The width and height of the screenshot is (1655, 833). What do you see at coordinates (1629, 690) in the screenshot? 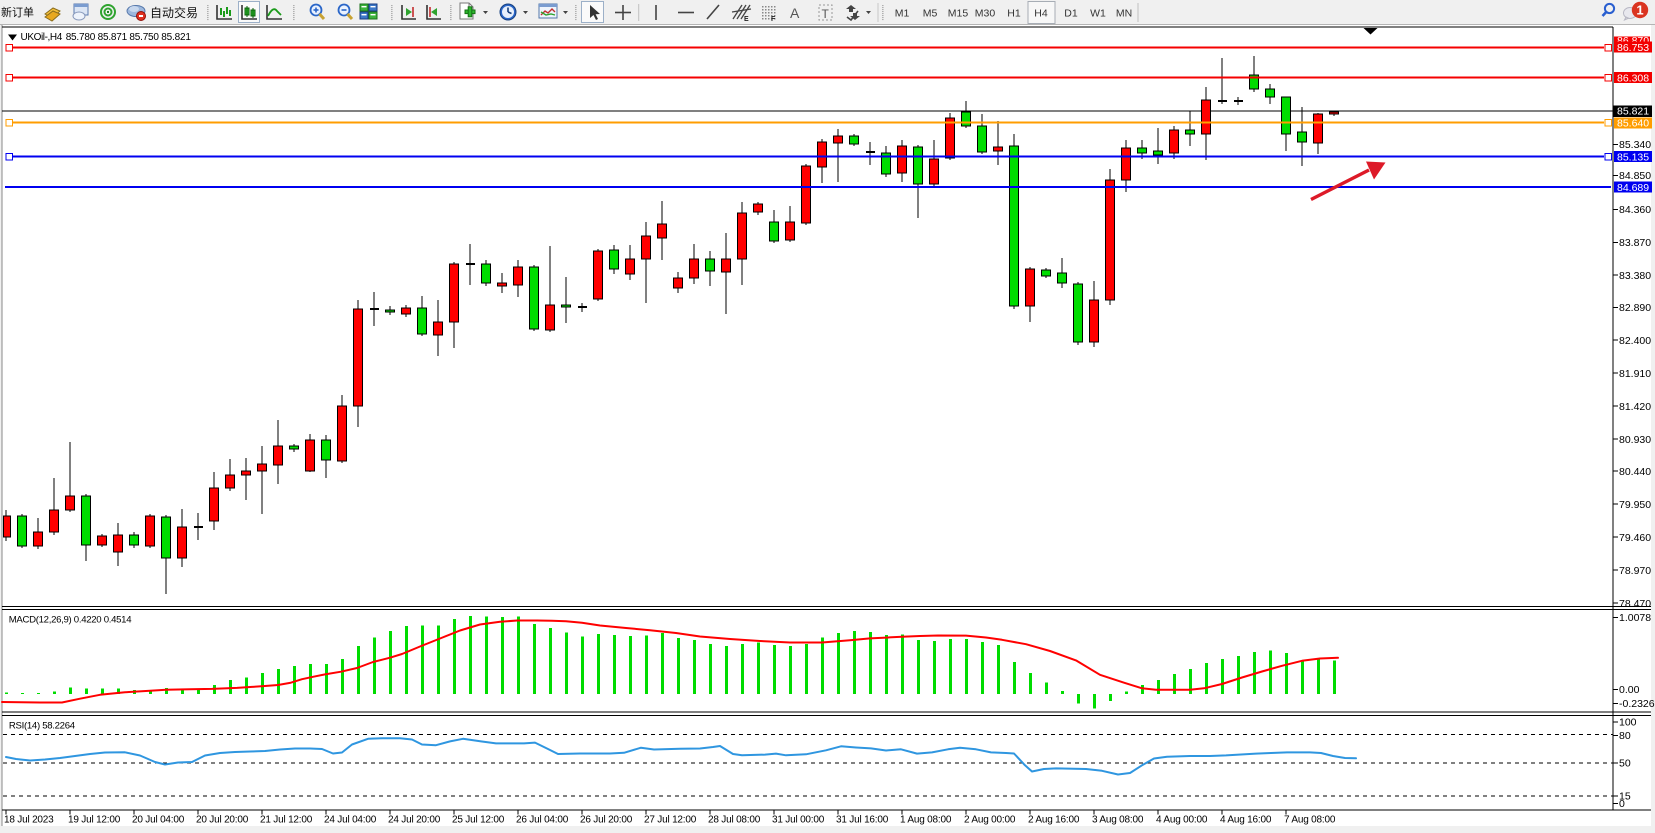
I see `svg-text: 0.00` at bounding box center [1629, 690].